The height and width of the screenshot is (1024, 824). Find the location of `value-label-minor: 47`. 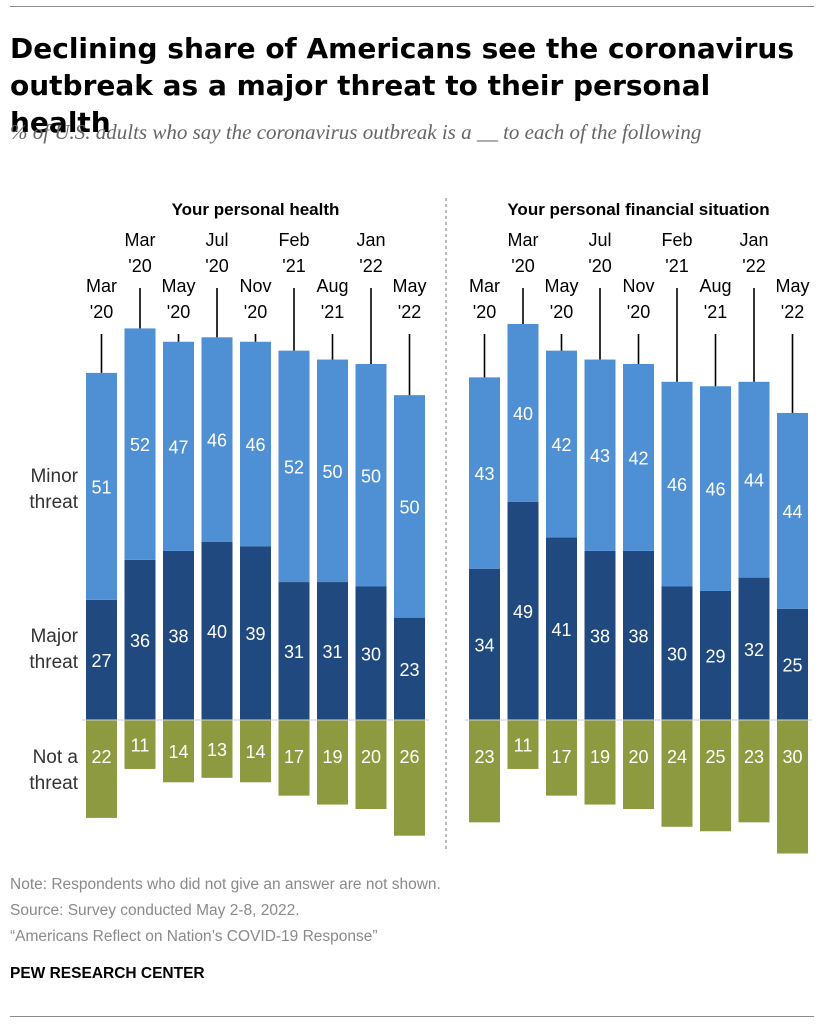

value-label-minor: 47 is located at coordinates (178, 447).